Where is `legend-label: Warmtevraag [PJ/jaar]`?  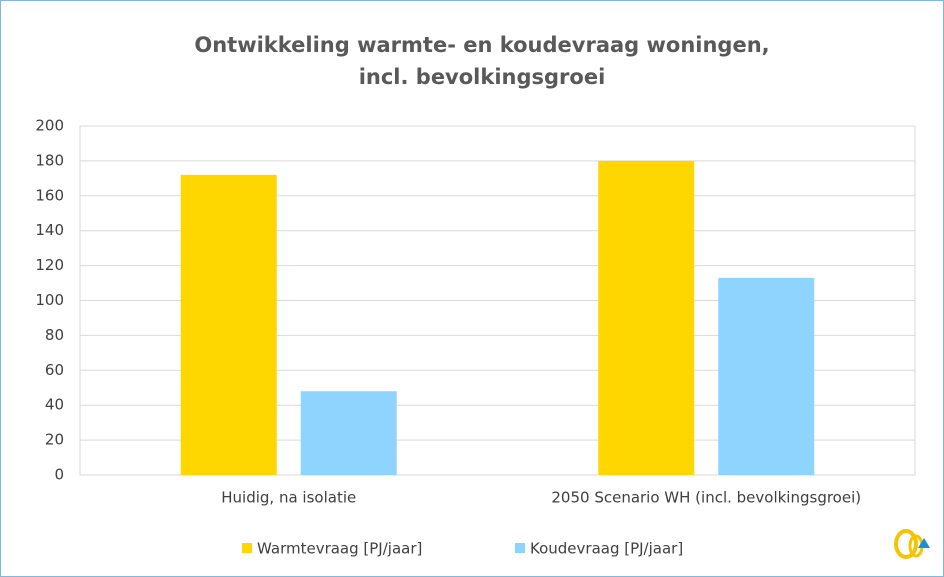 legend-label: Warmtevraag [PJ/jaar] is located at coordinates (339, 549).